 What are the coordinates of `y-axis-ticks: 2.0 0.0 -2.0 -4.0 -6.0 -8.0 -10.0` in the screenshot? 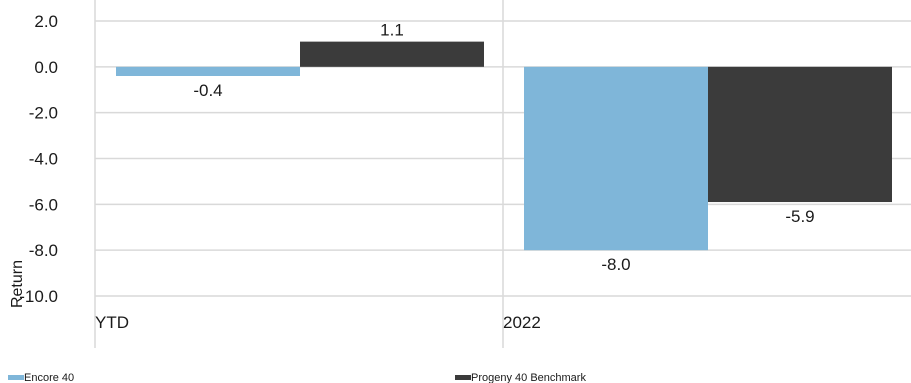 It's located at (38, 159).